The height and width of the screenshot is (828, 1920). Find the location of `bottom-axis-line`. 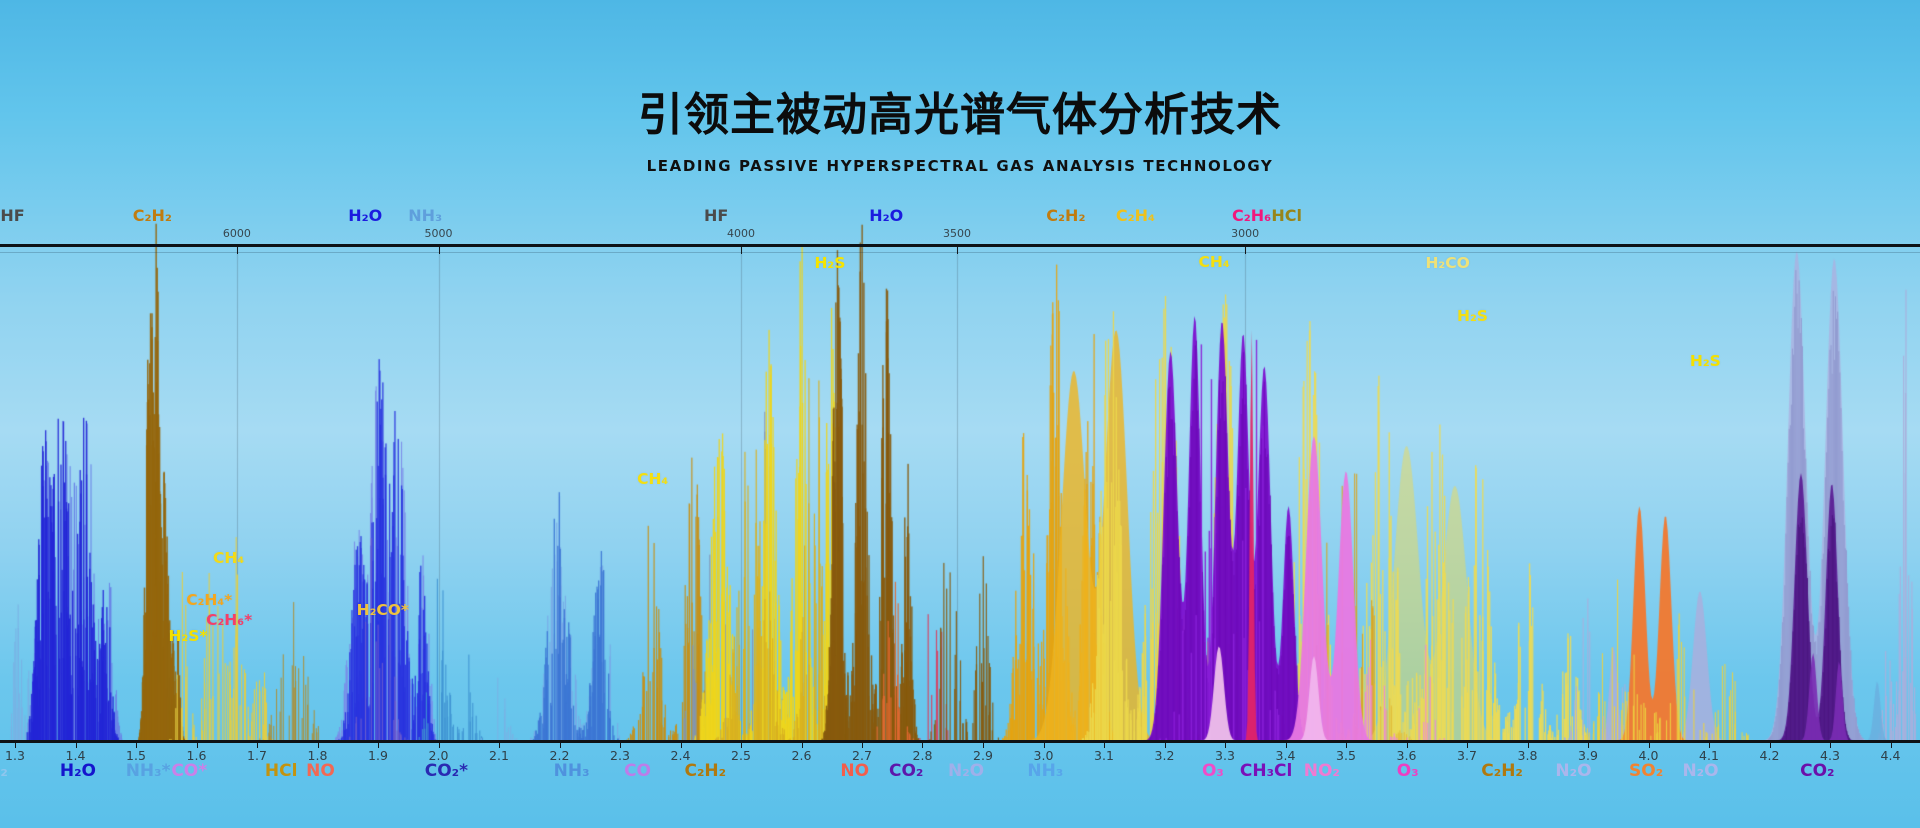

bottom-axis-line is located at coordinates (960, 741).